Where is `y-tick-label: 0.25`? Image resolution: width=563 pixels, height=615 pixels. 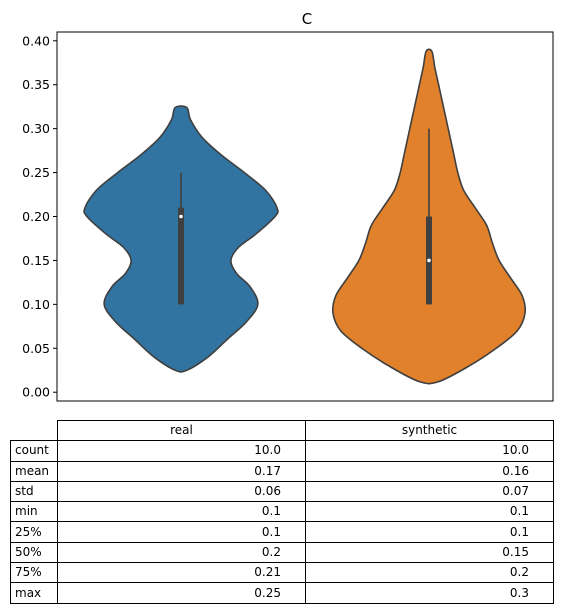
y-tick-label: 0.25 is located at coordinates (36, 172).